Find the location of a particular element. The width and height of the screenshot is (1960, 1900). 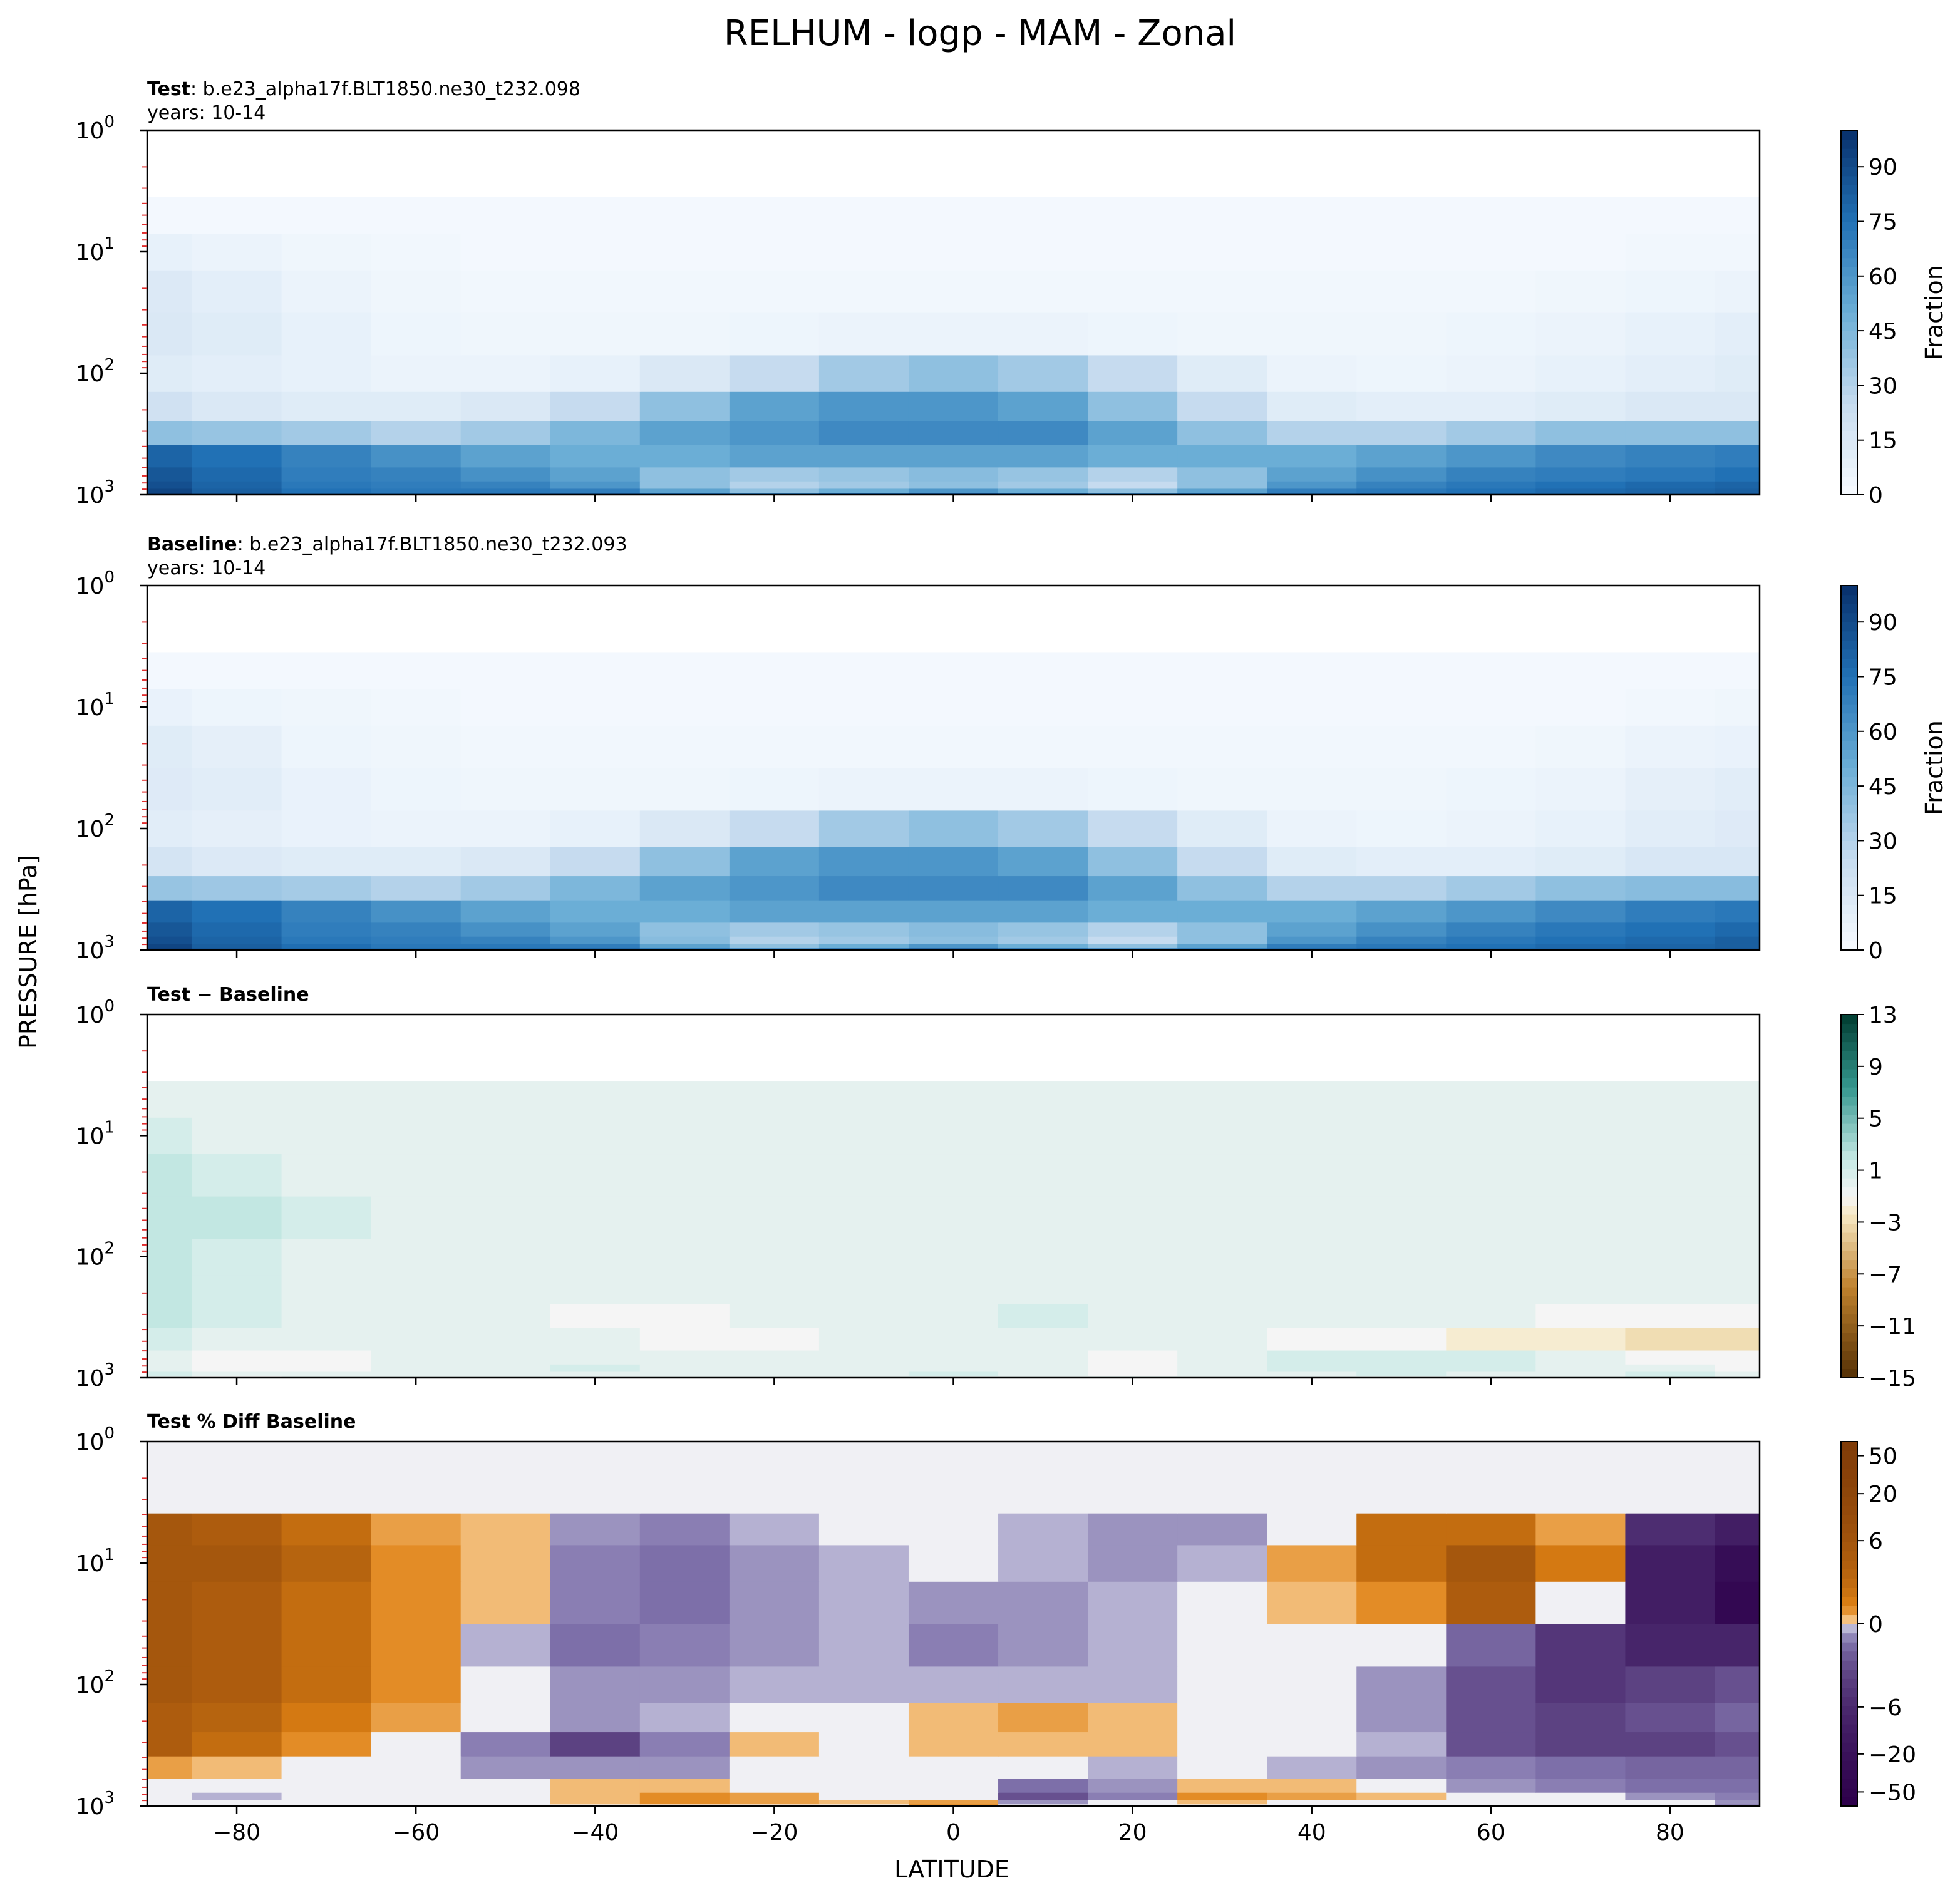

colorbar-tick-label: 45 is located at coordinates (1883, 787).